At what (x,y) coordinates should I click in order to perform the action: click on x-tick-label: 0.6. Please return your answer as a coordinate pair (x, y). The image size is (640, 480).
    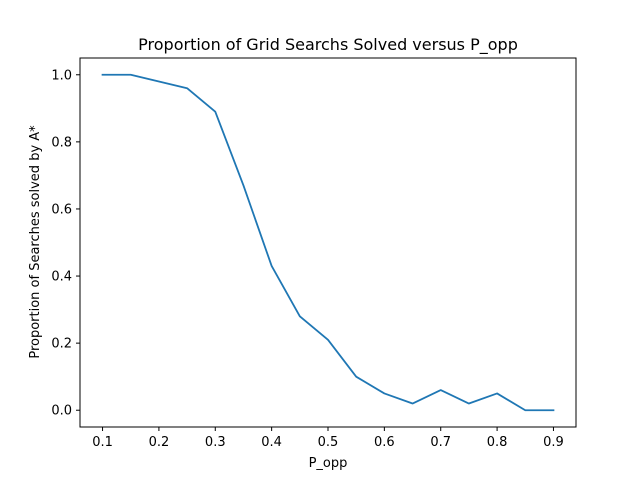
    Looking at the image, I should click on (384, 442).